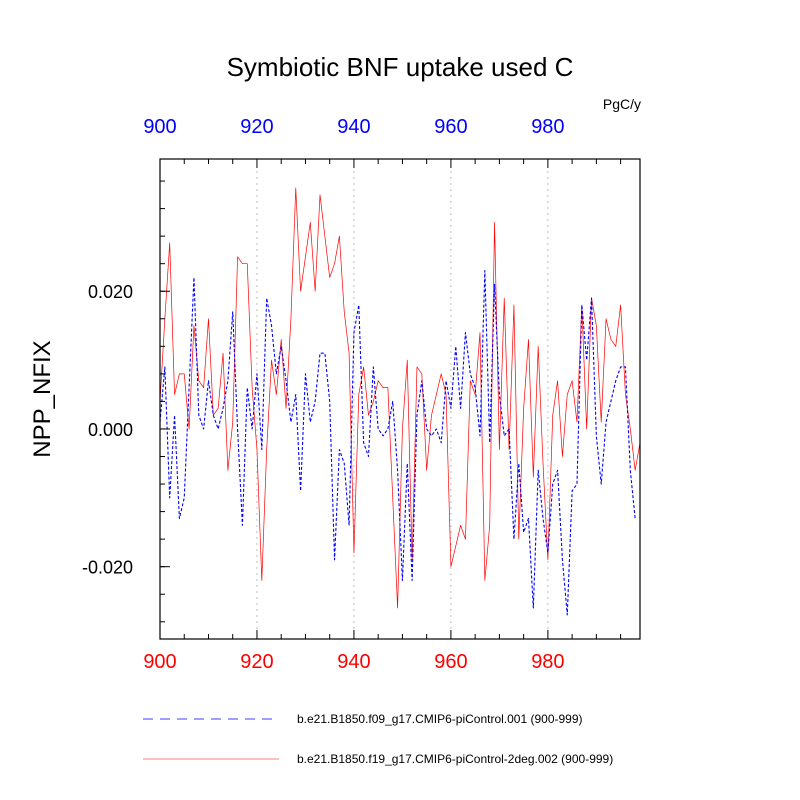 The width and height of the screenshot is (800, 800). I want to click on units-label: PgC/y, so click(622, 104).